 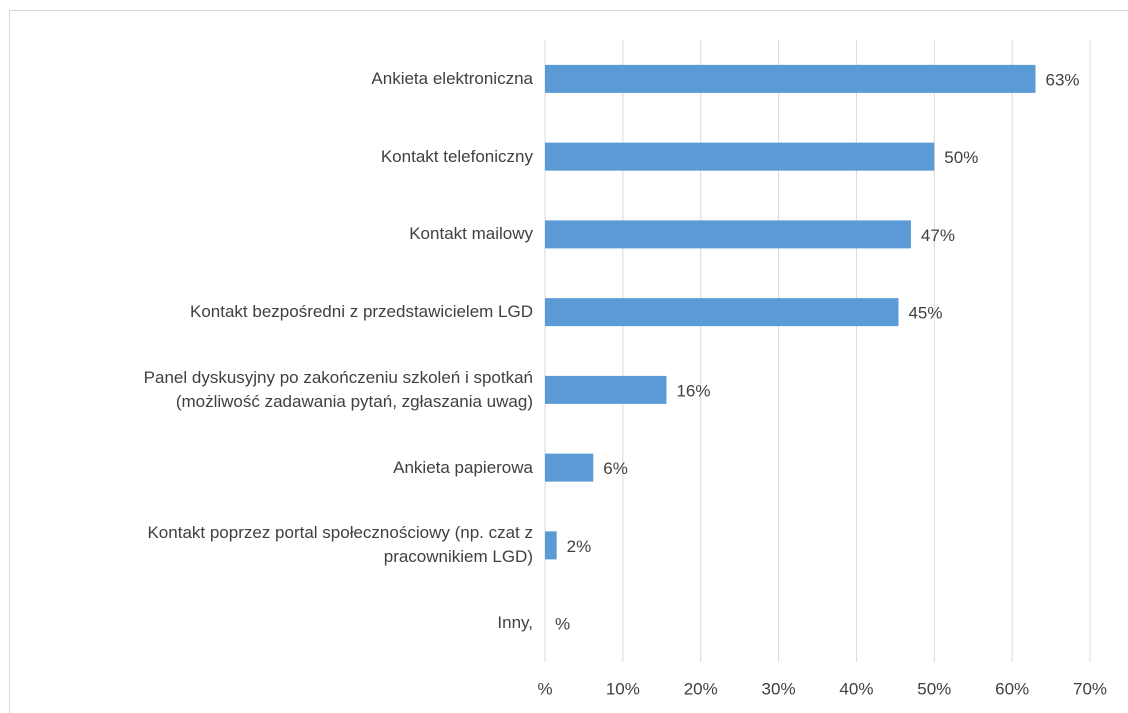 What do you see at coordinates (623, 688) in the screenshot?
I see `x-tick-label: 10%` at bounding box center [623, 688].